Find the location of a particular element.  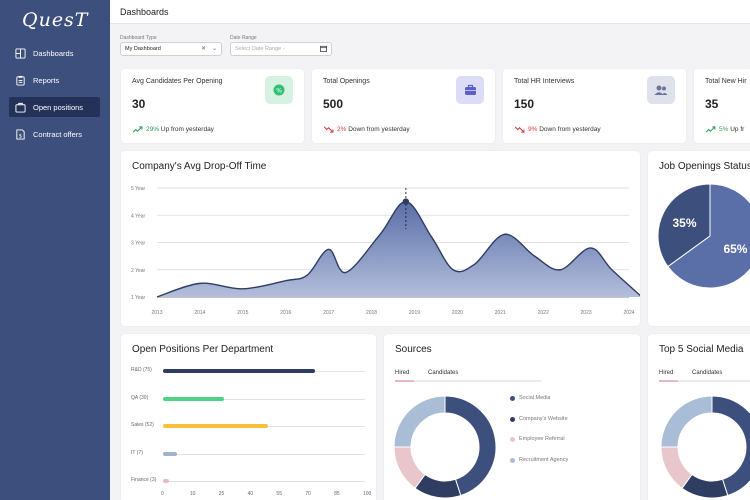

sidebar-item-label: Open positions is located at coordinates (58, 107).